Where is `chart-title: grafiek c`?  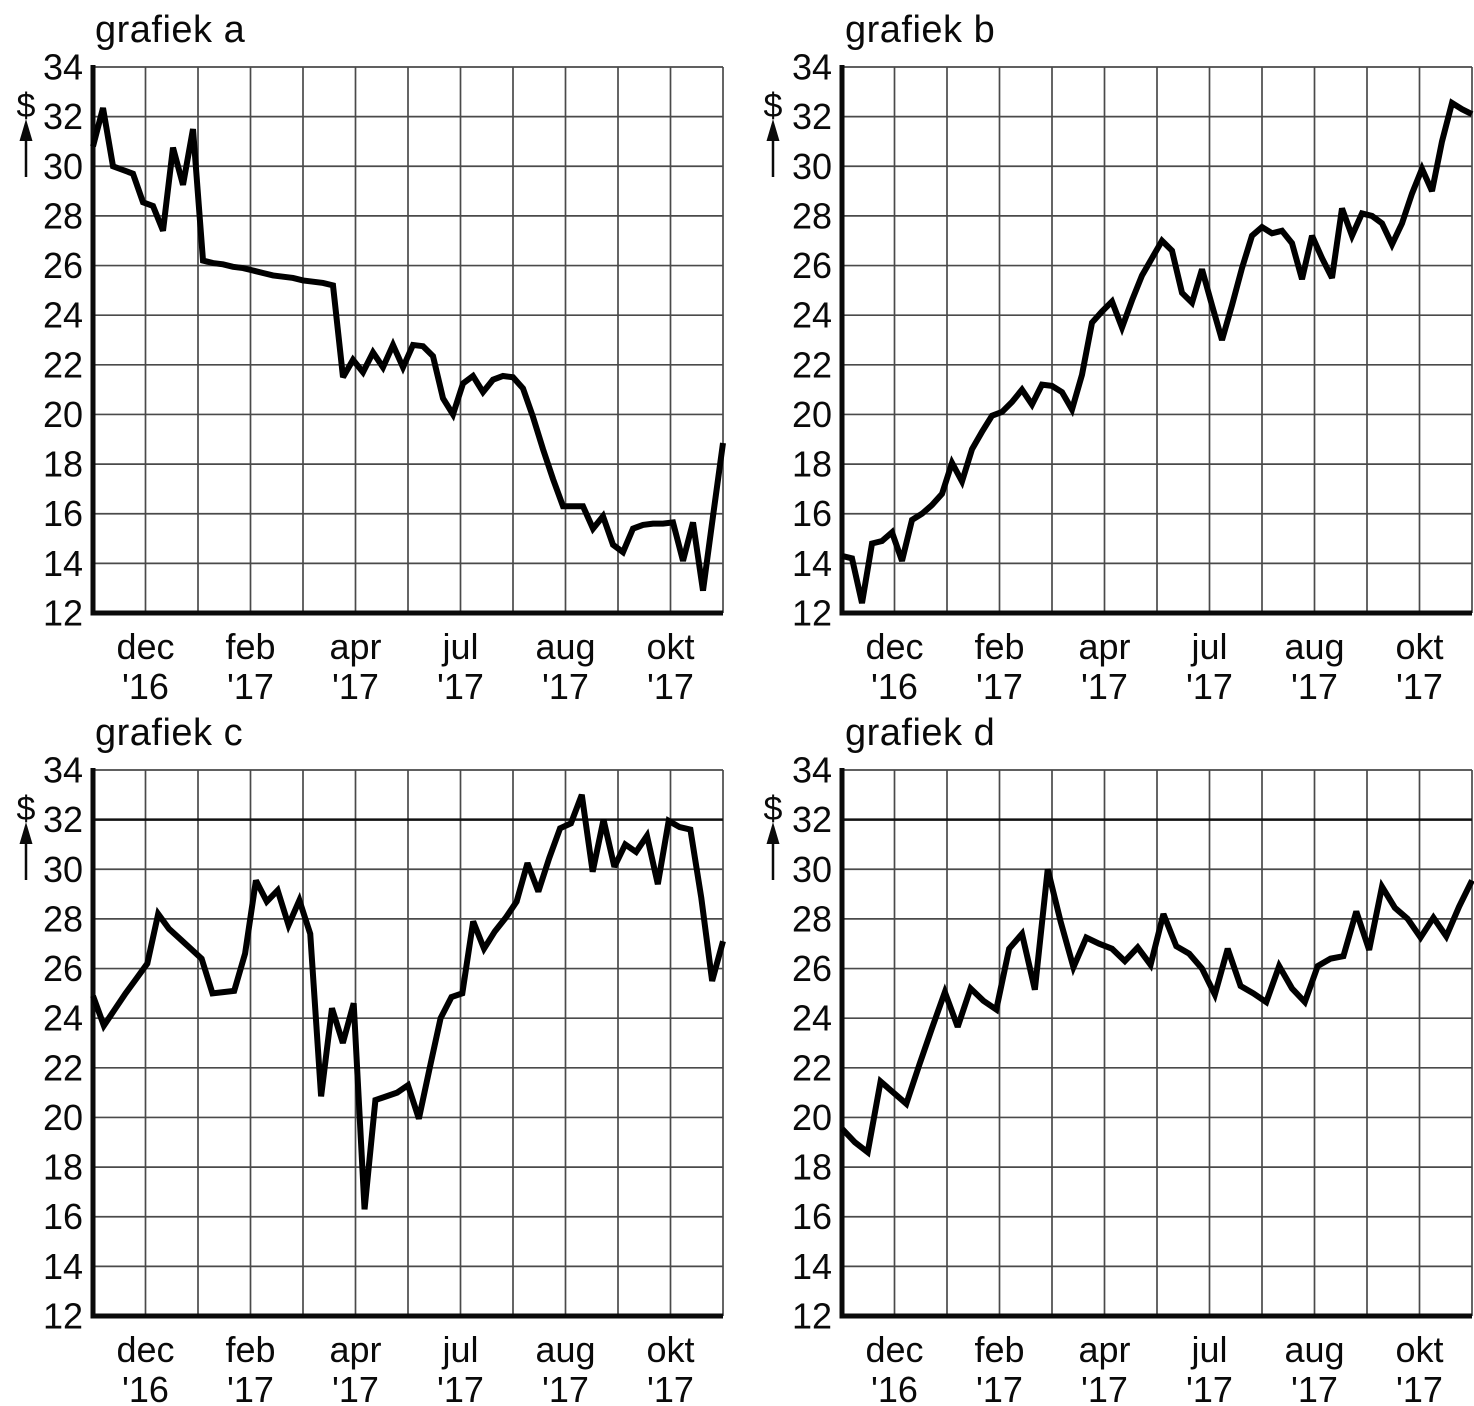
chart-title: grafiek c is located at coordinates (169, 733).